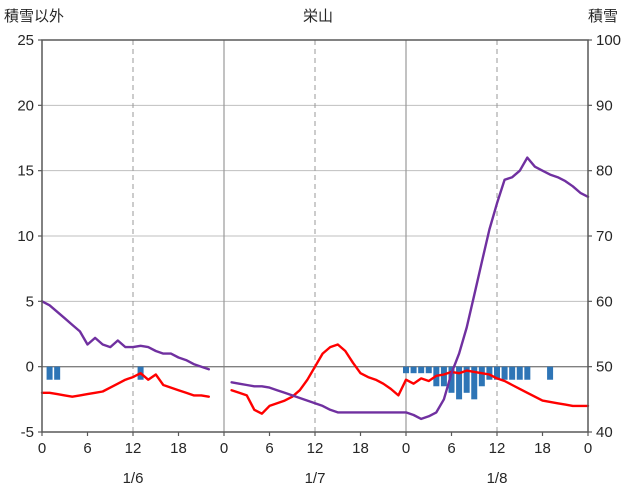 Image resolution: width=636 pixels, height=501 pixels. I want to click on chart-title: 栄山, so click(318, 16).